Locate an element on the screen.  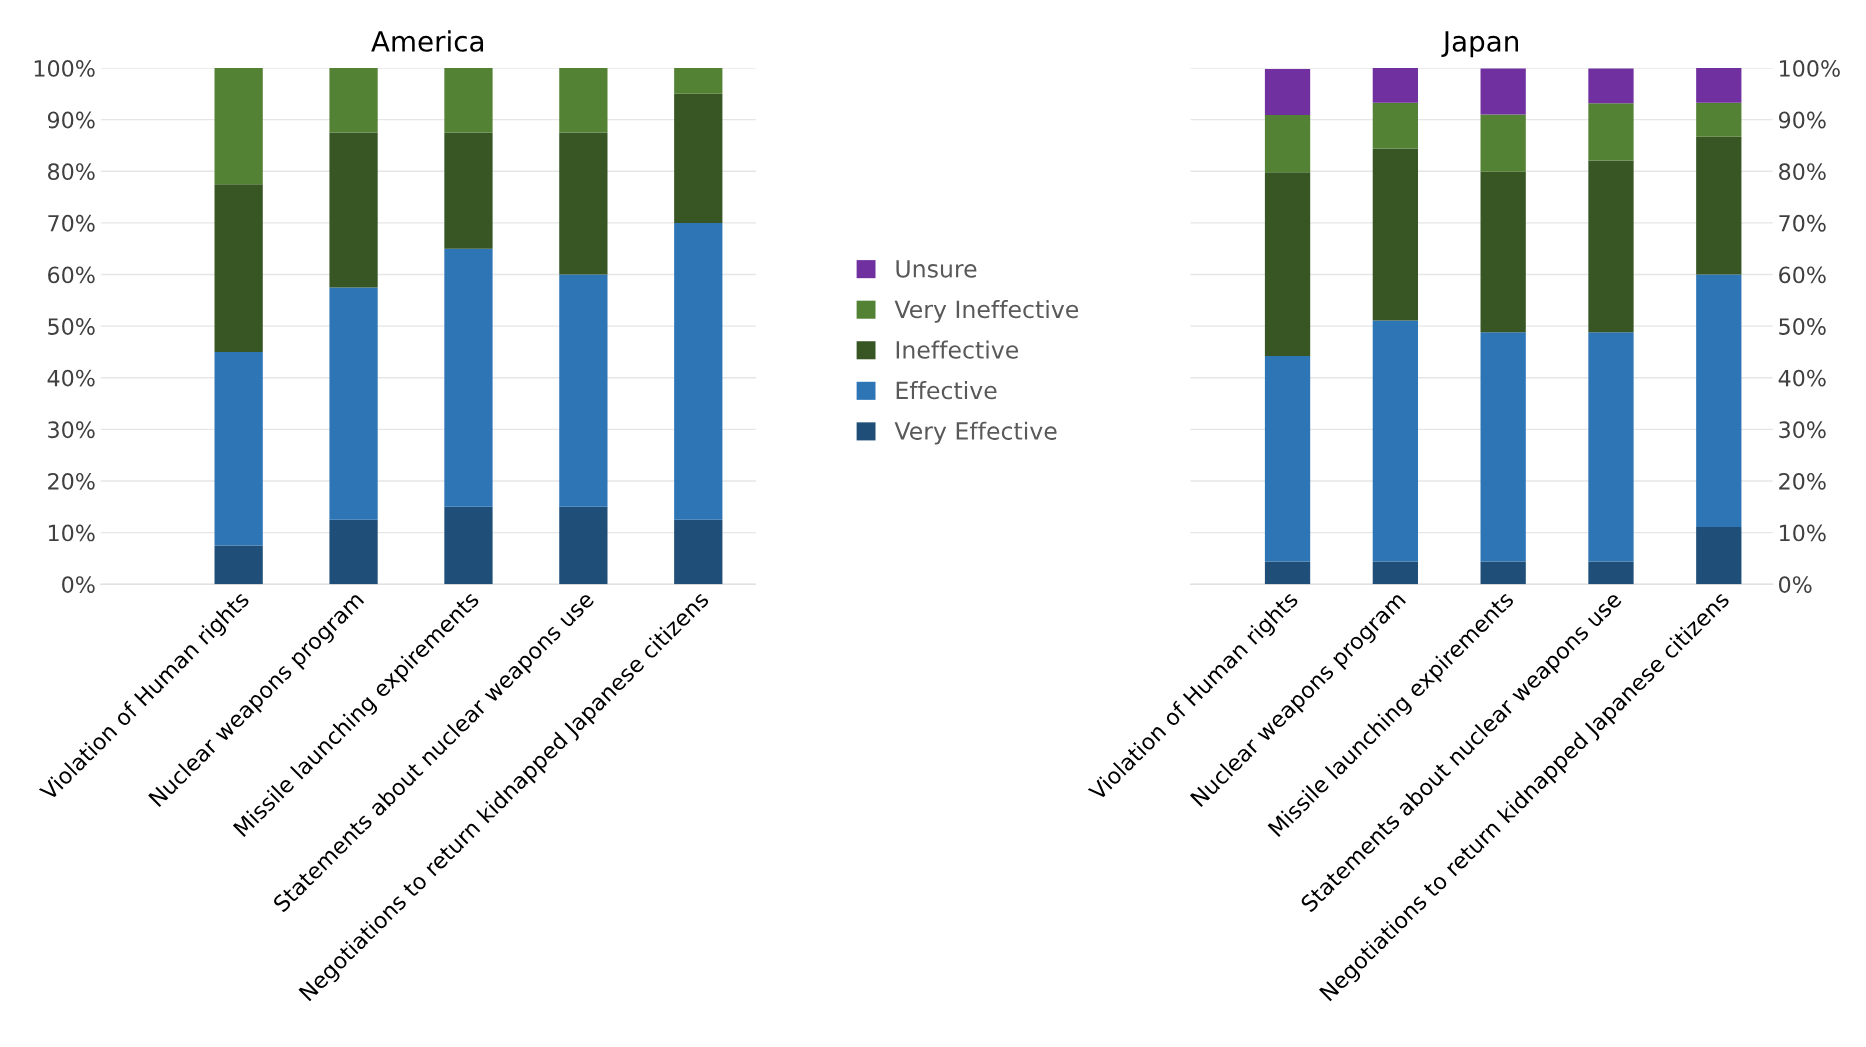
chart-title: Japan is located at coordinates (1479, 44).